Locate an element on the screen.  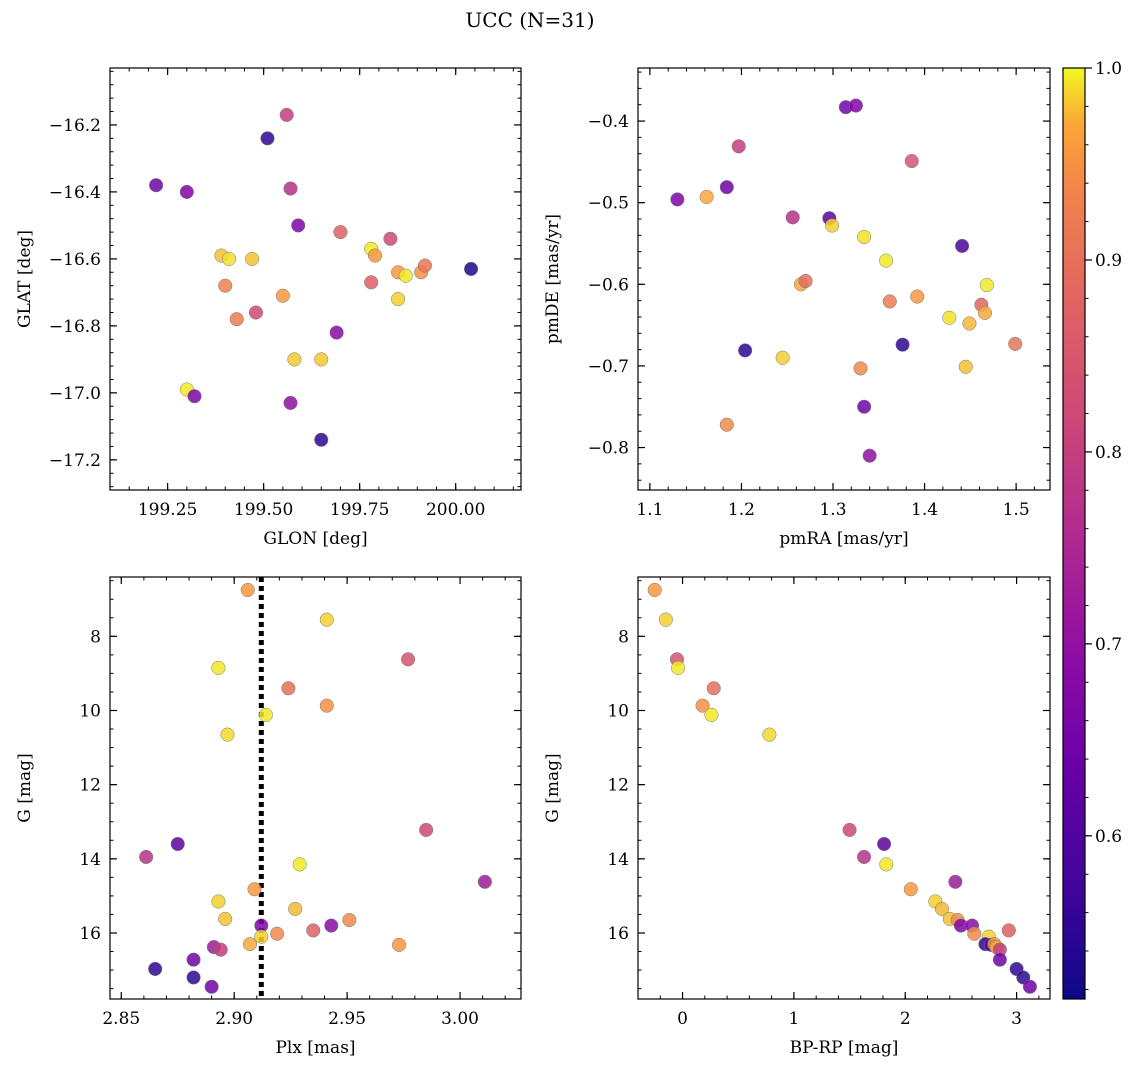
colorbar-frame is located at coordinates (1074, 533).